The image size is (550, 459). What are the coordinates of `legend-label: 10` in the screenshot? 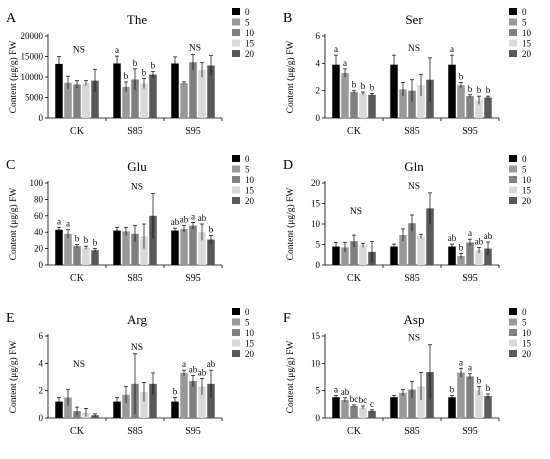 It's located at (527, 333).